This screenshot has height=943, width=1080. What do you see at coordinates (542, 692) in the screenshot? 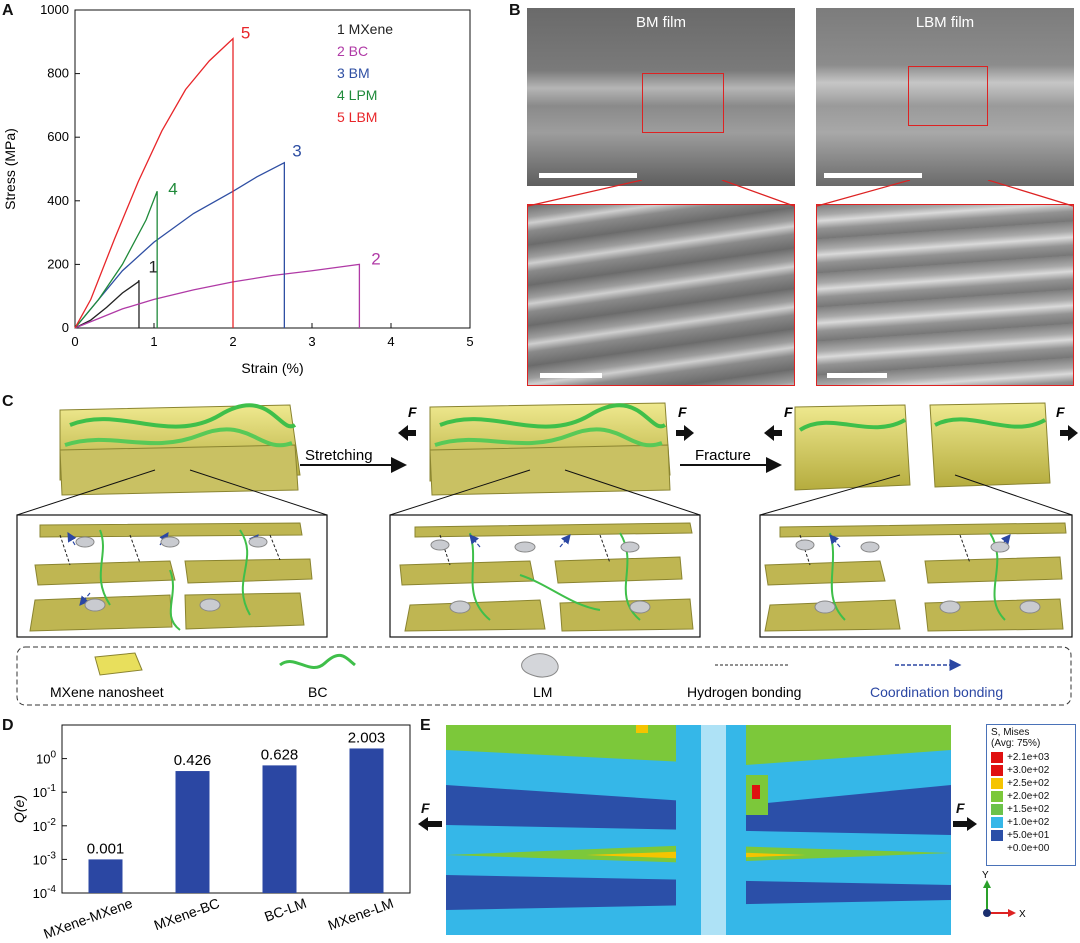
I see `legend-lm: LM` at bounding box center [542, 692].